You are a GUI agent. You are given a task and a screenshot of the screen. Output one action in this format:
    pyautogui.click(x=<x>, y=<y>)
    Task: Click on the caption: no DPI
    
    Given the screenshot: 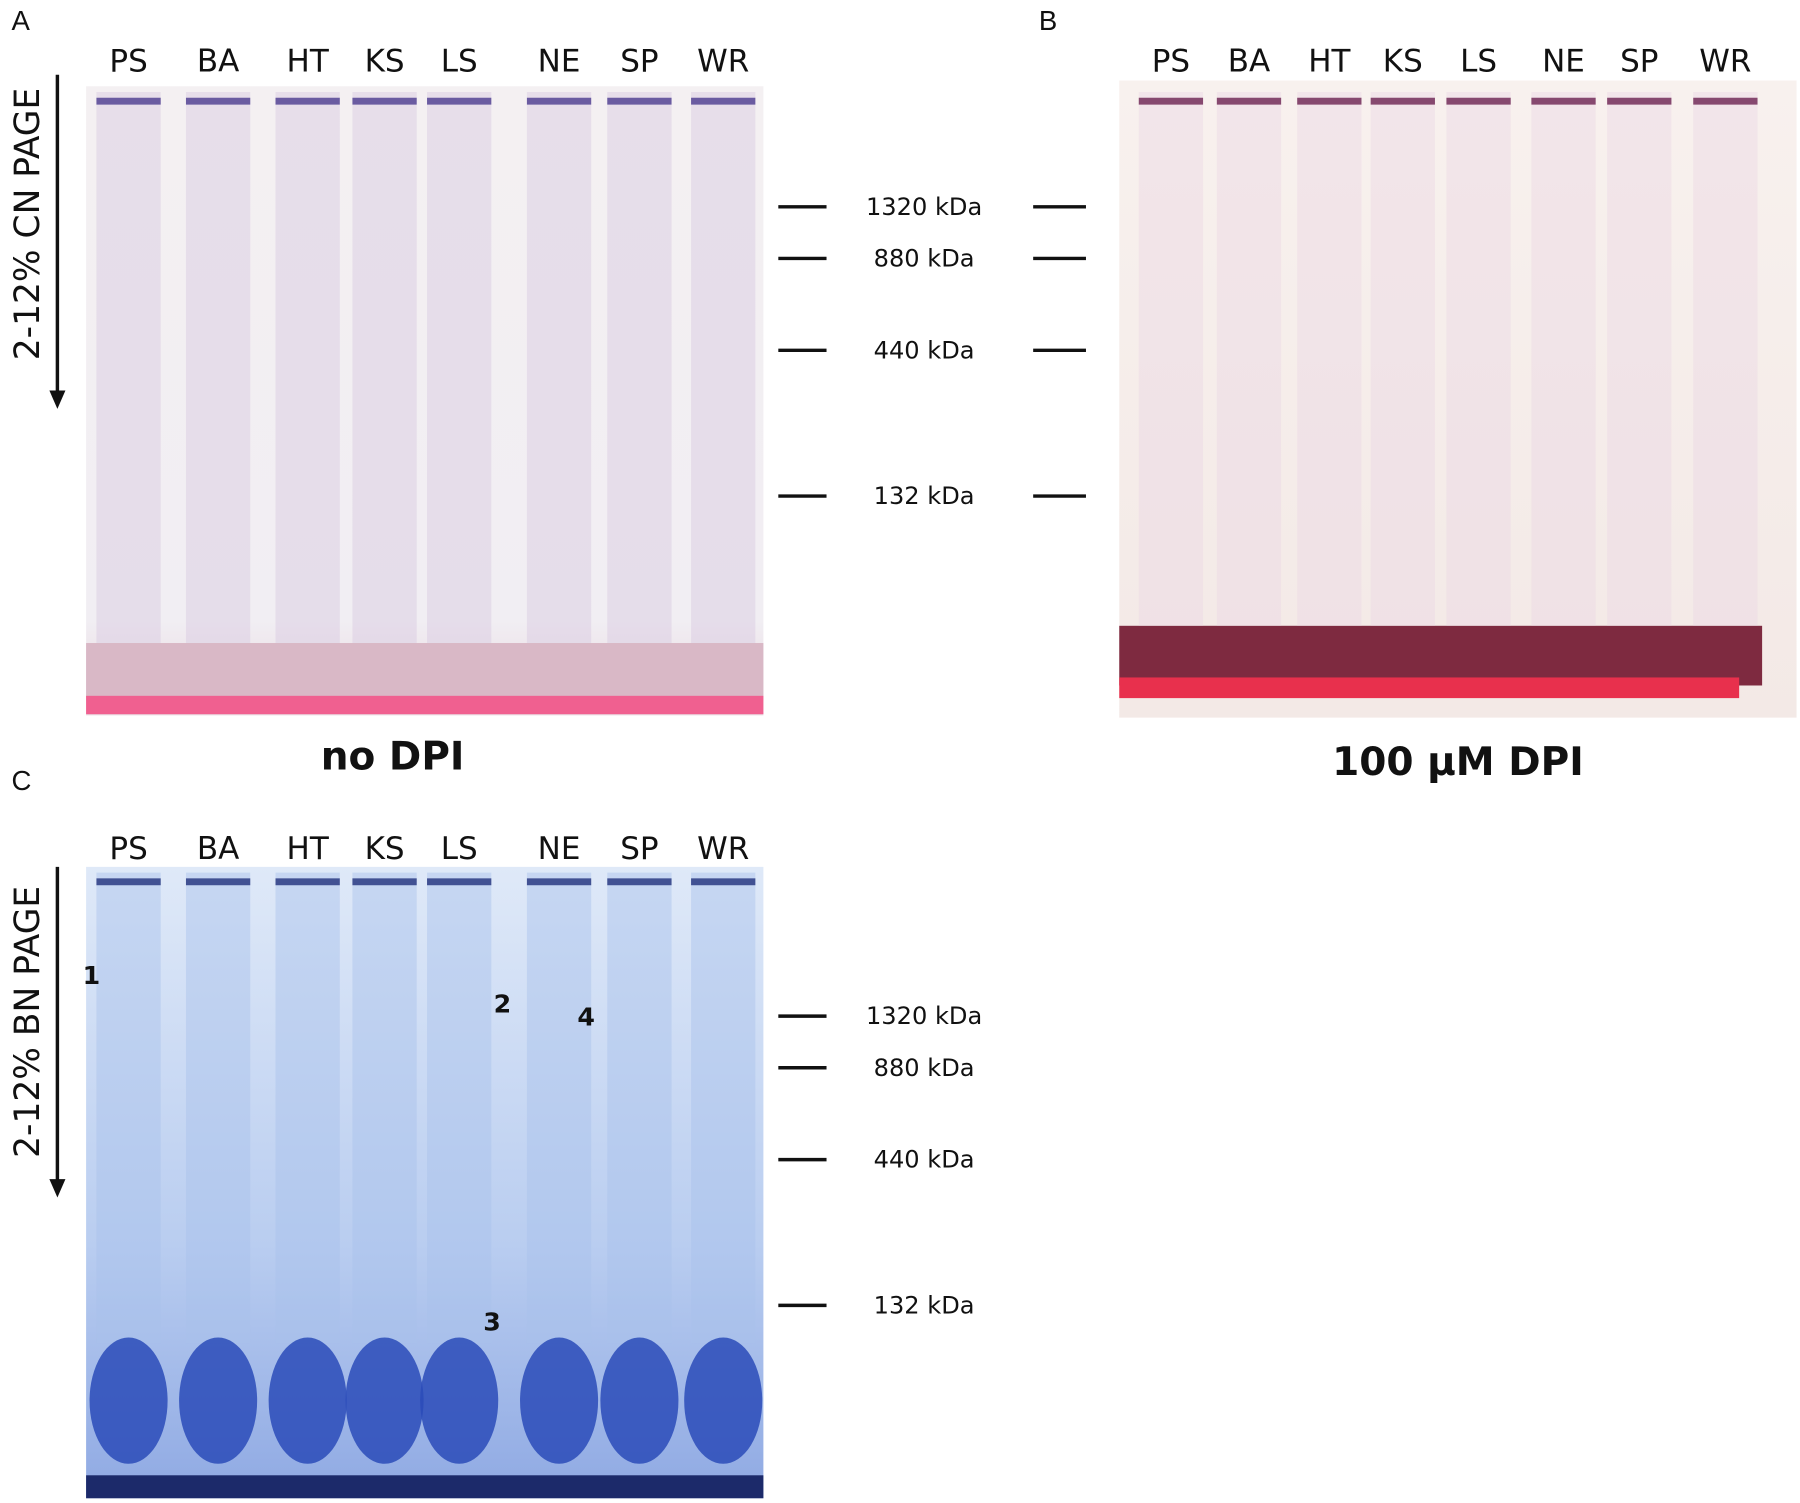 What is the action you would take?
    pyautogui.click(x=393, y=756)
    